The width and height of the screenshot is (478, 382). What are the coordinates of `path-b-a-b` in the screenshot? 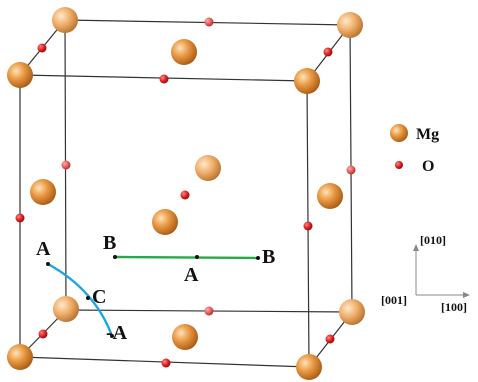 It's located at (186, 257).